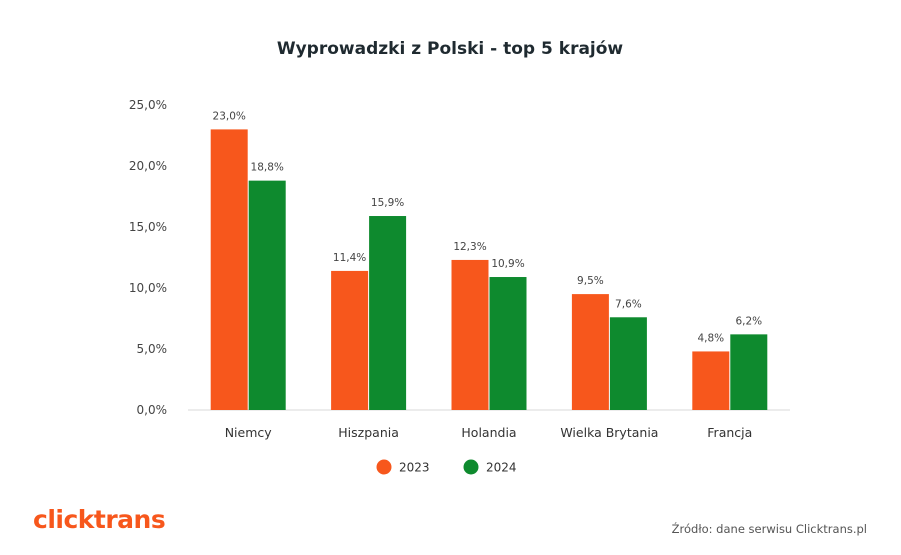  I want to click on y-tick-label: 25,0%, so click(148, 105).